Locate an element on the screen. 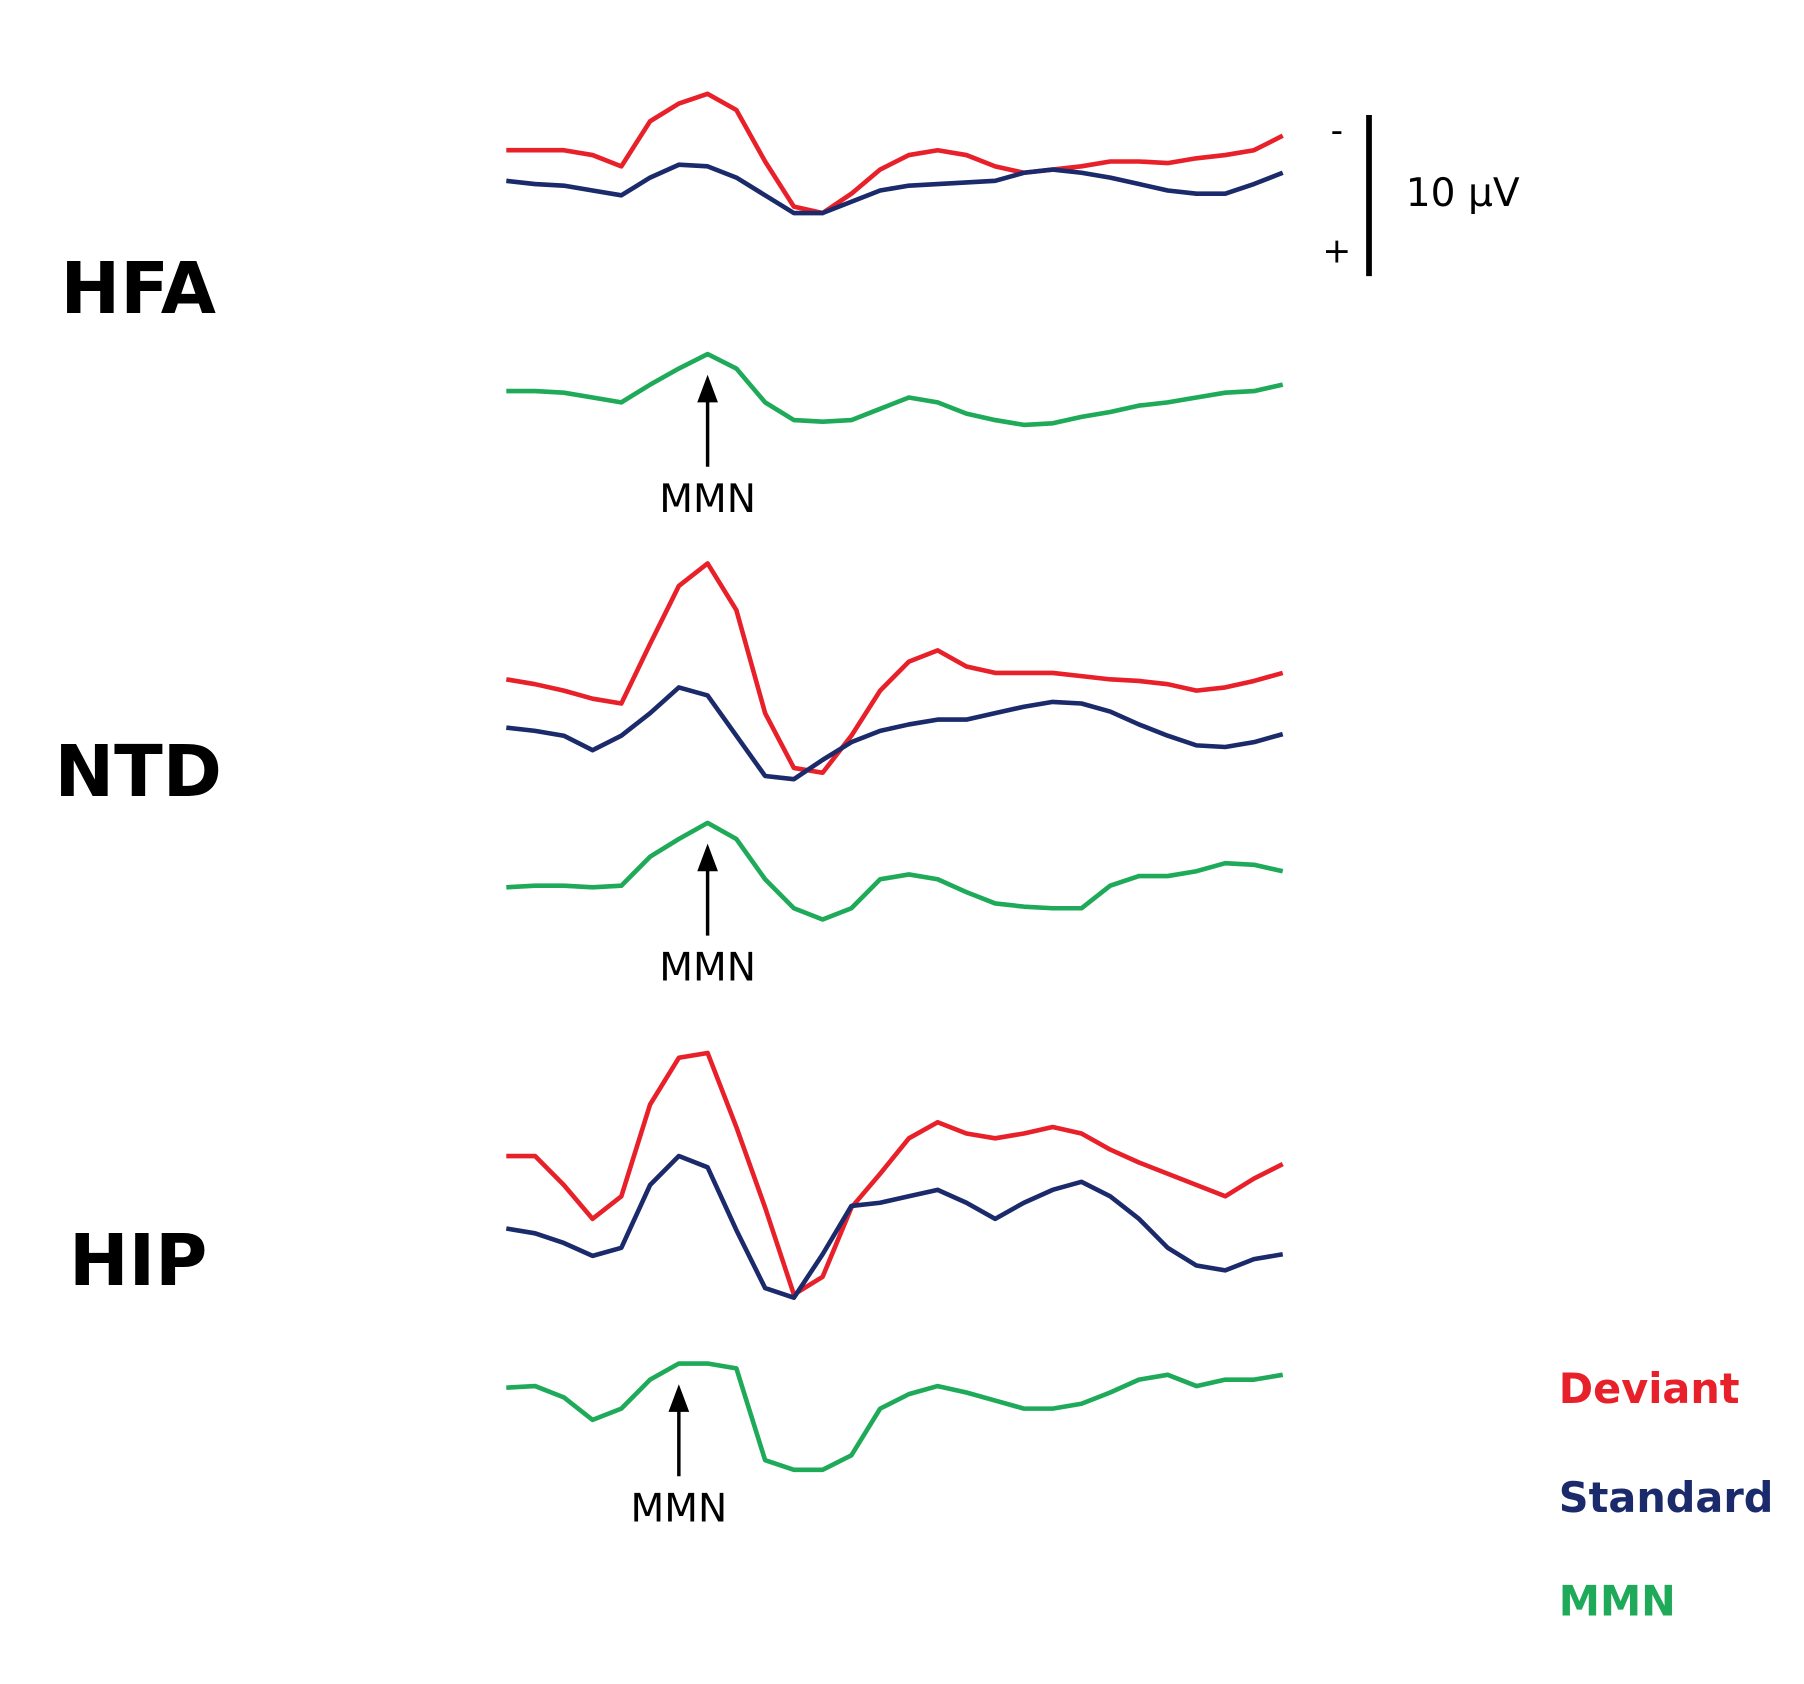 This screenshot has width=1804, height=1684. panel-label: HFA is located at coordinates (138, 288).